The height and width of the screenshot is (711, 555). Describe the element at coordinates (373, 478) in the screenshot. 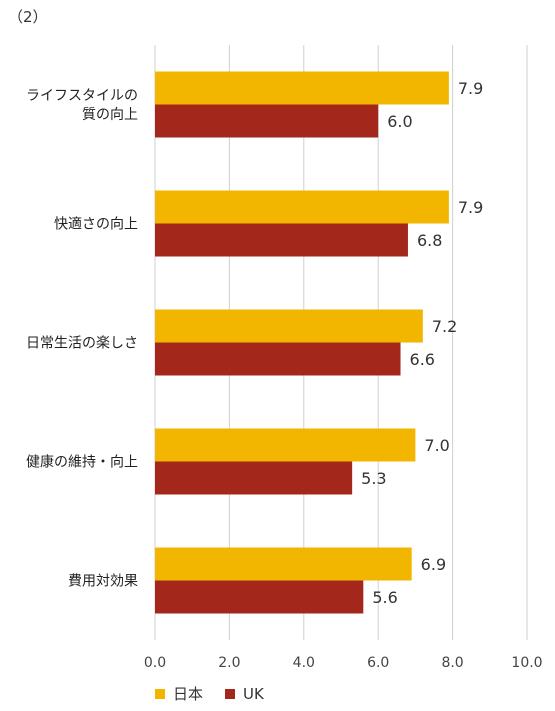

I see `value-label: 5.3` at that location.